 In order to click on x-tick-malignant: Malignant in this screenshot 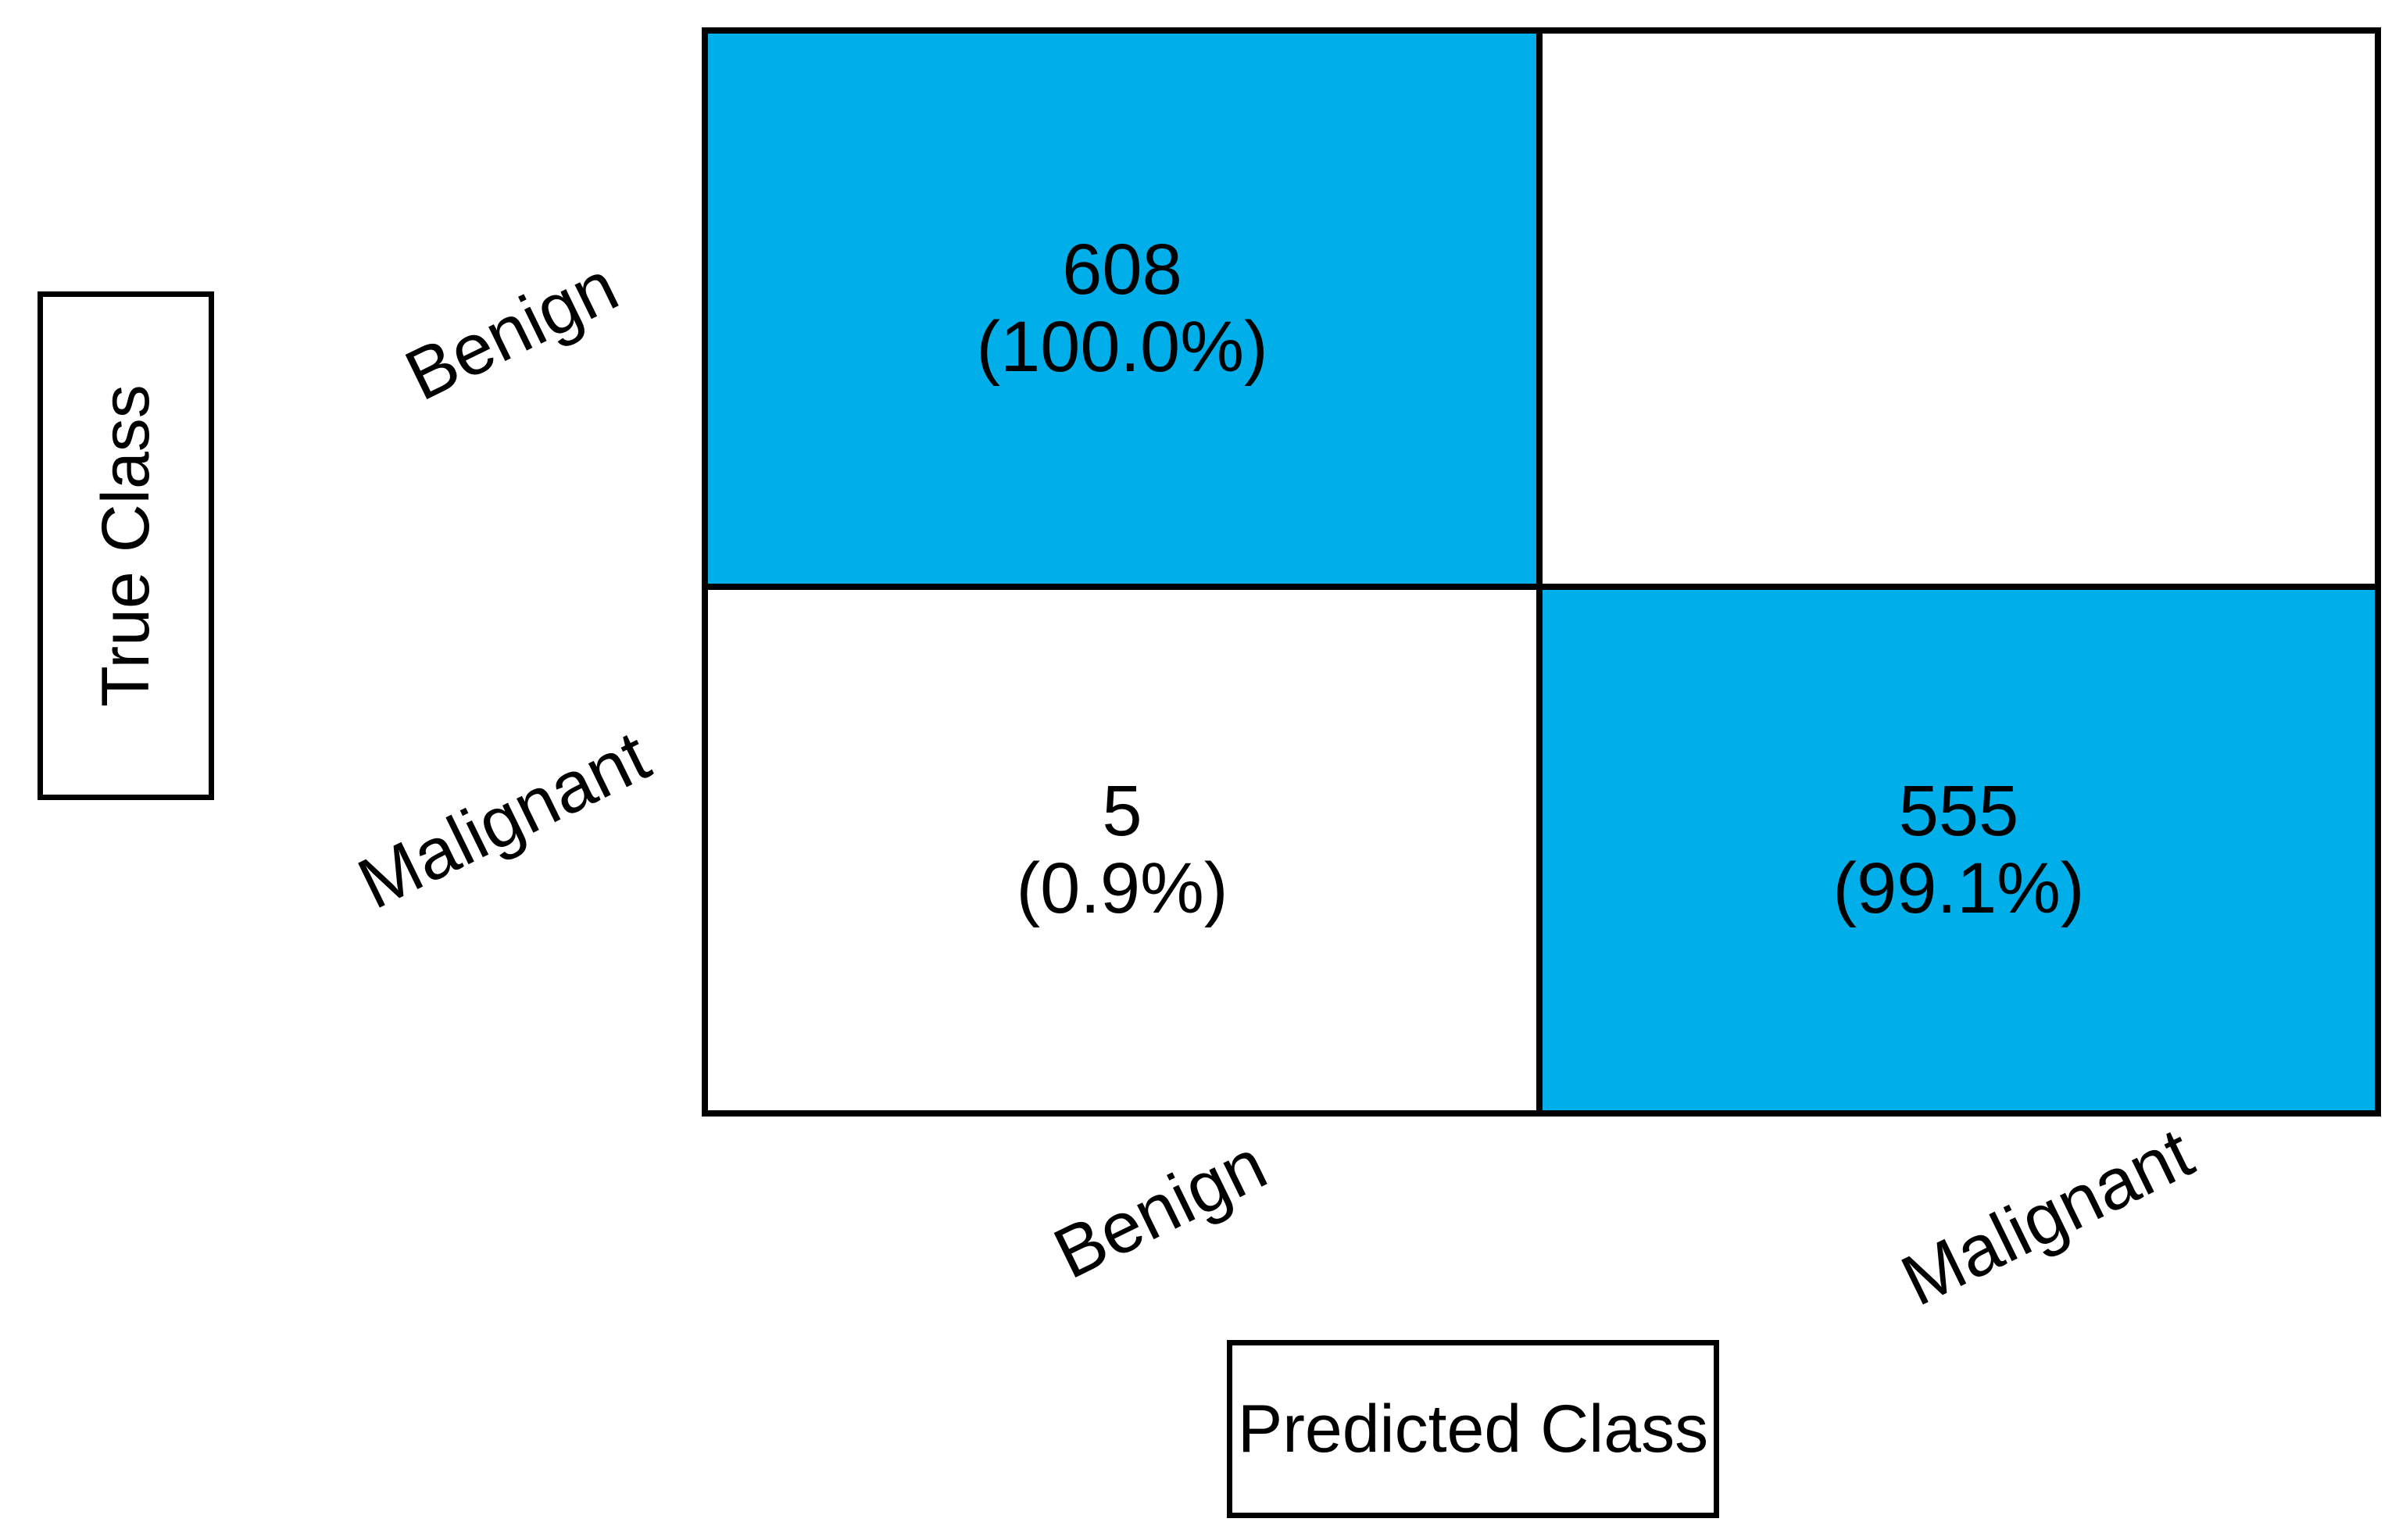, I will do `click(2047, 1217)`.